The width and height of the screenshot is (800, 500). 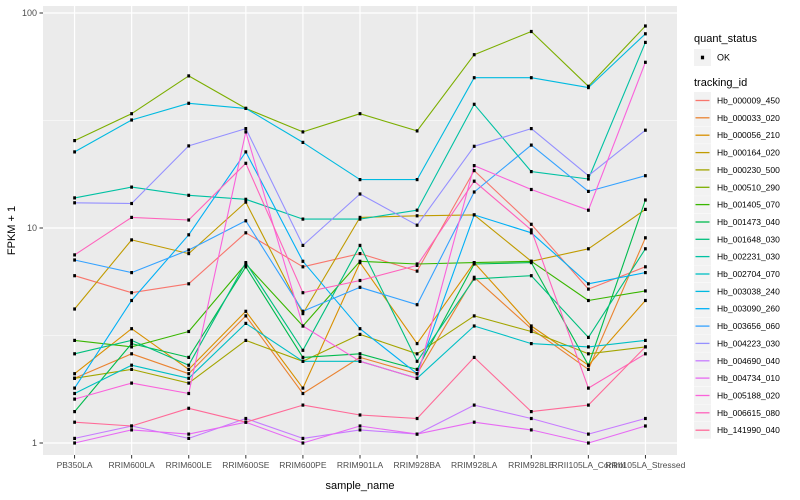 What do you see at coordinates (748, 101) in the screenshot?
I see `legend-item-label: Hb_000009_450` at bounding box center [748, 101].